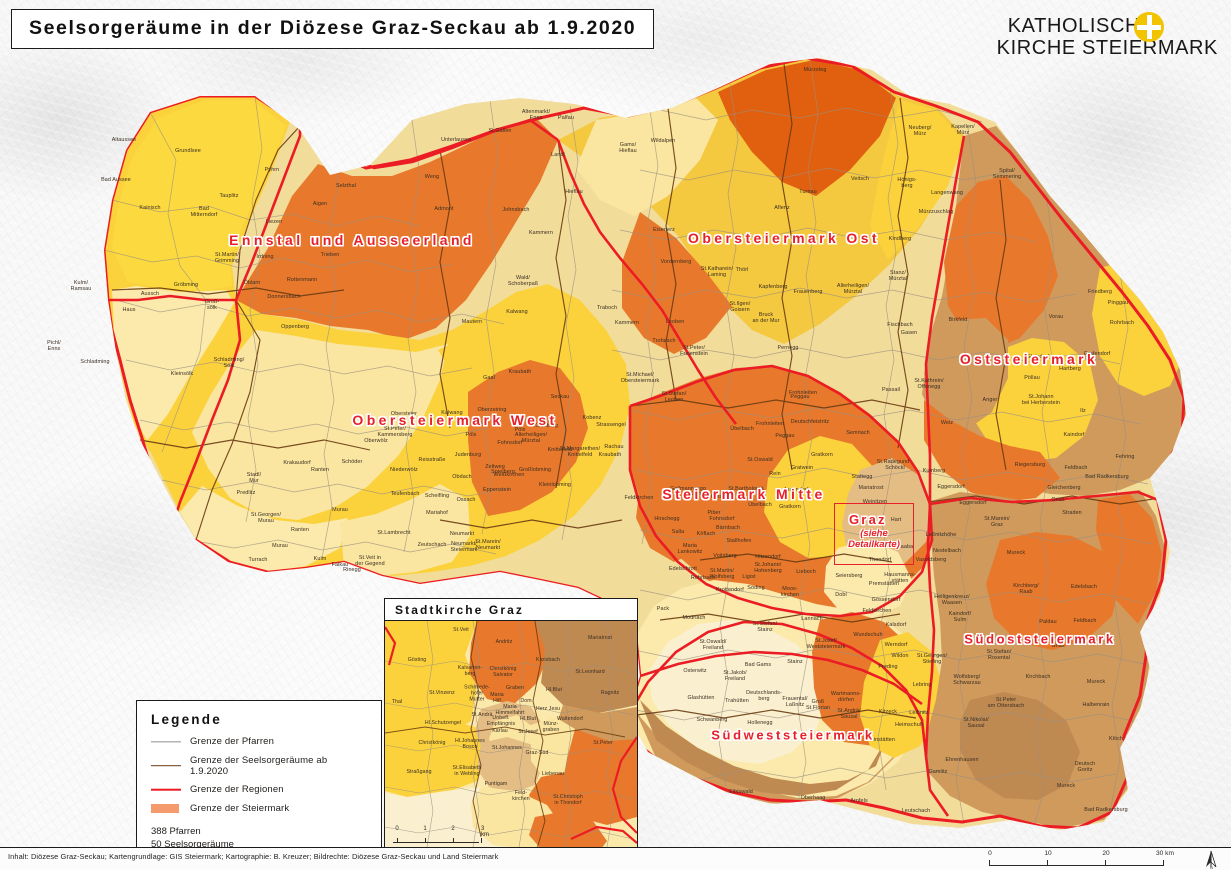 This screenshot has width=1231, height=870. I want to click on seelsorgeraum-border-swatch-icon, so click(166, 766).